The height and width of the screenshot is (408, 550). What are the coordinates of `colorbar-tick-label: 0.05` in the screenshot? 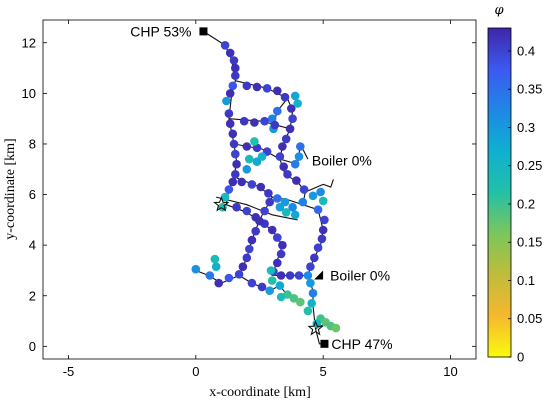 It's located at (529, 318).